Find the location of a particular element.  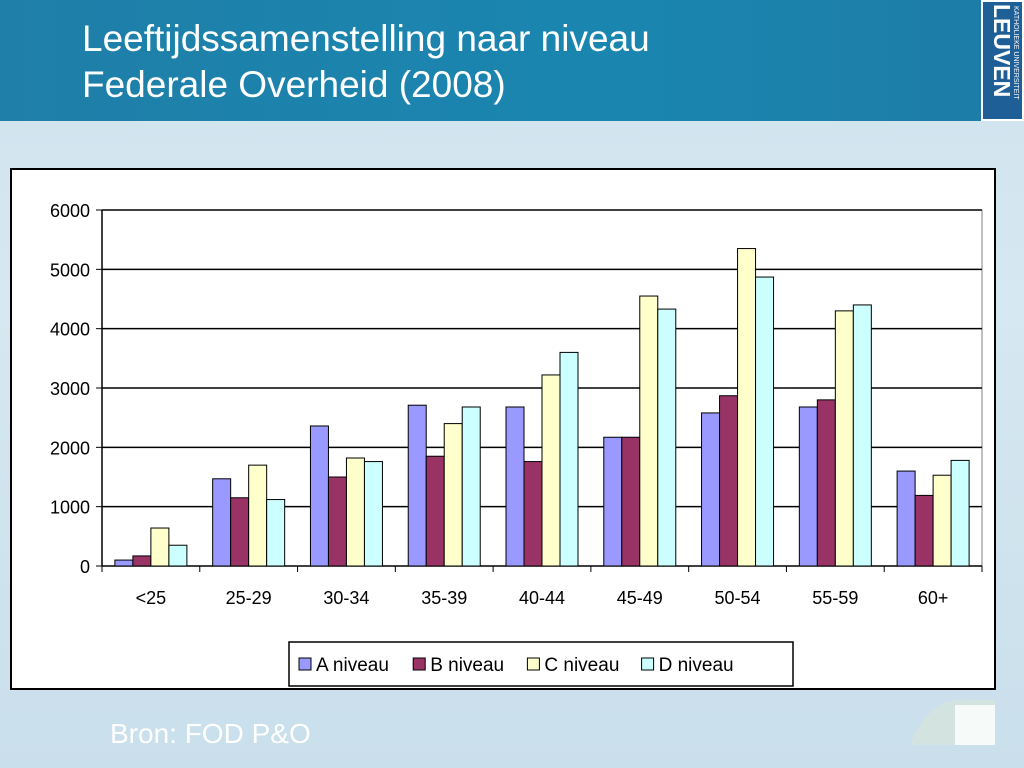

x-tick-label: 40-44 is located at coordinates (542, 598).